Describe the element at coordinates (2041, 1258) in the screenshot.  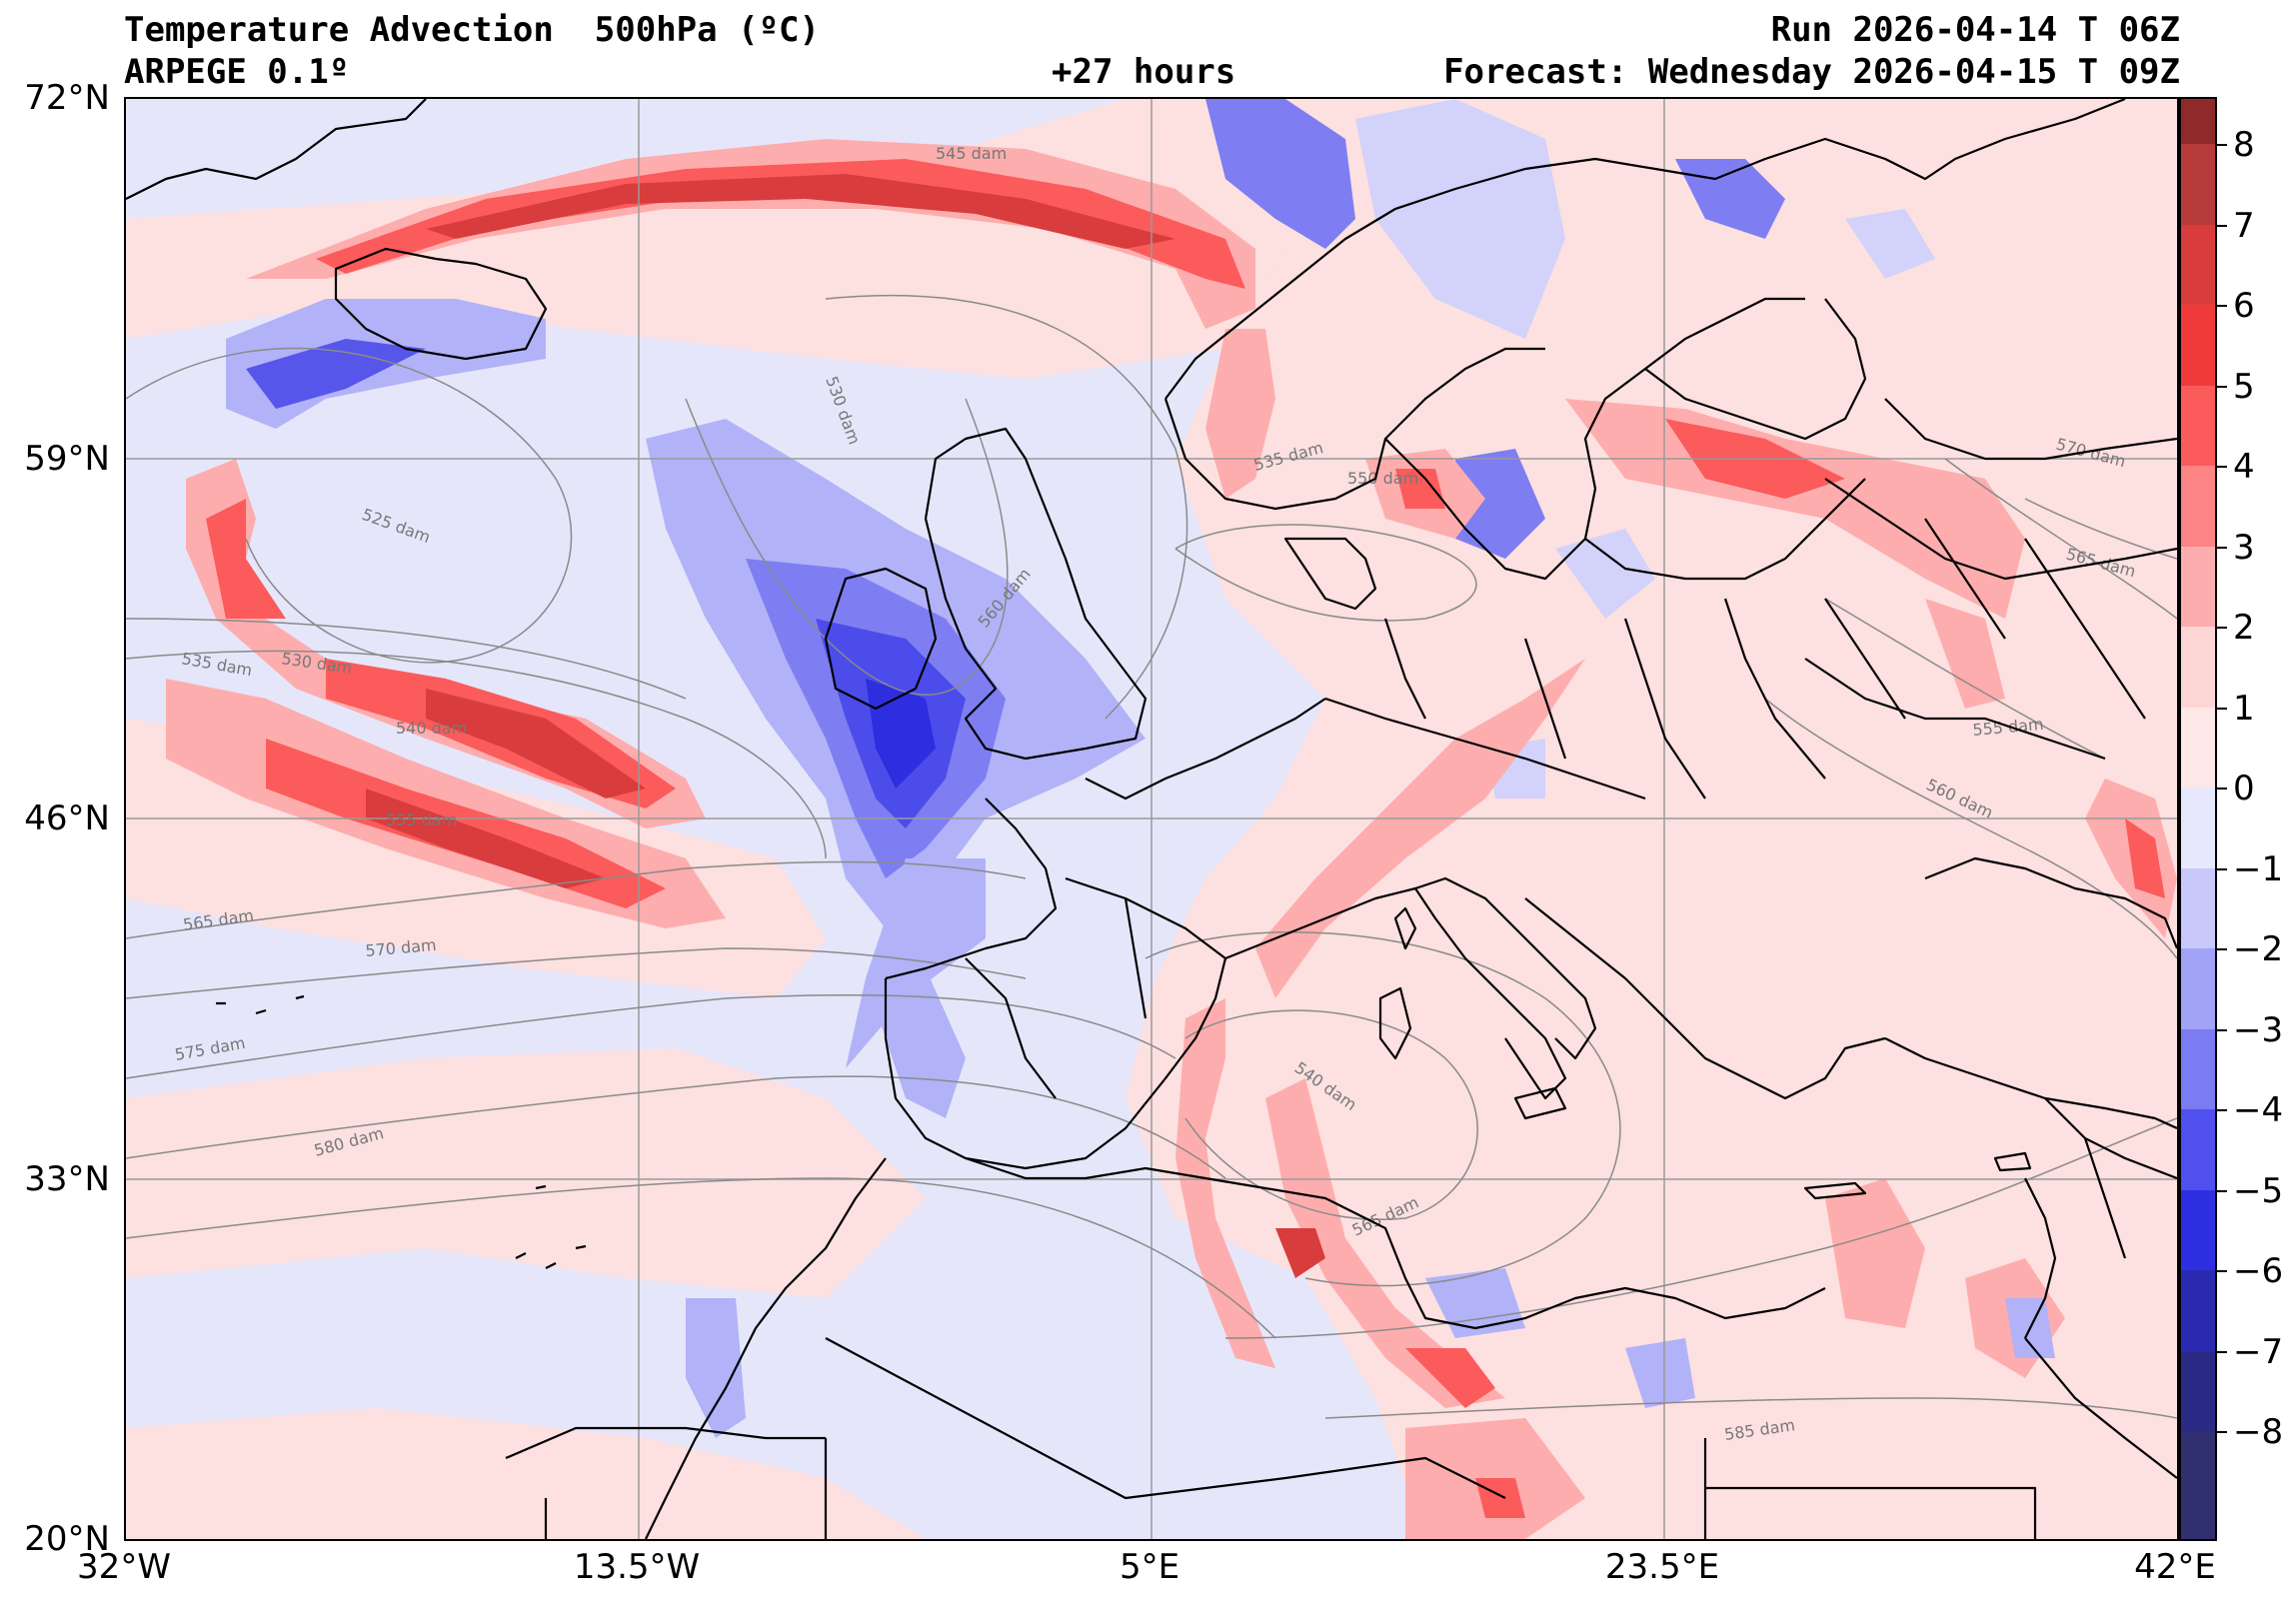
I see `levant-coast` at that location.